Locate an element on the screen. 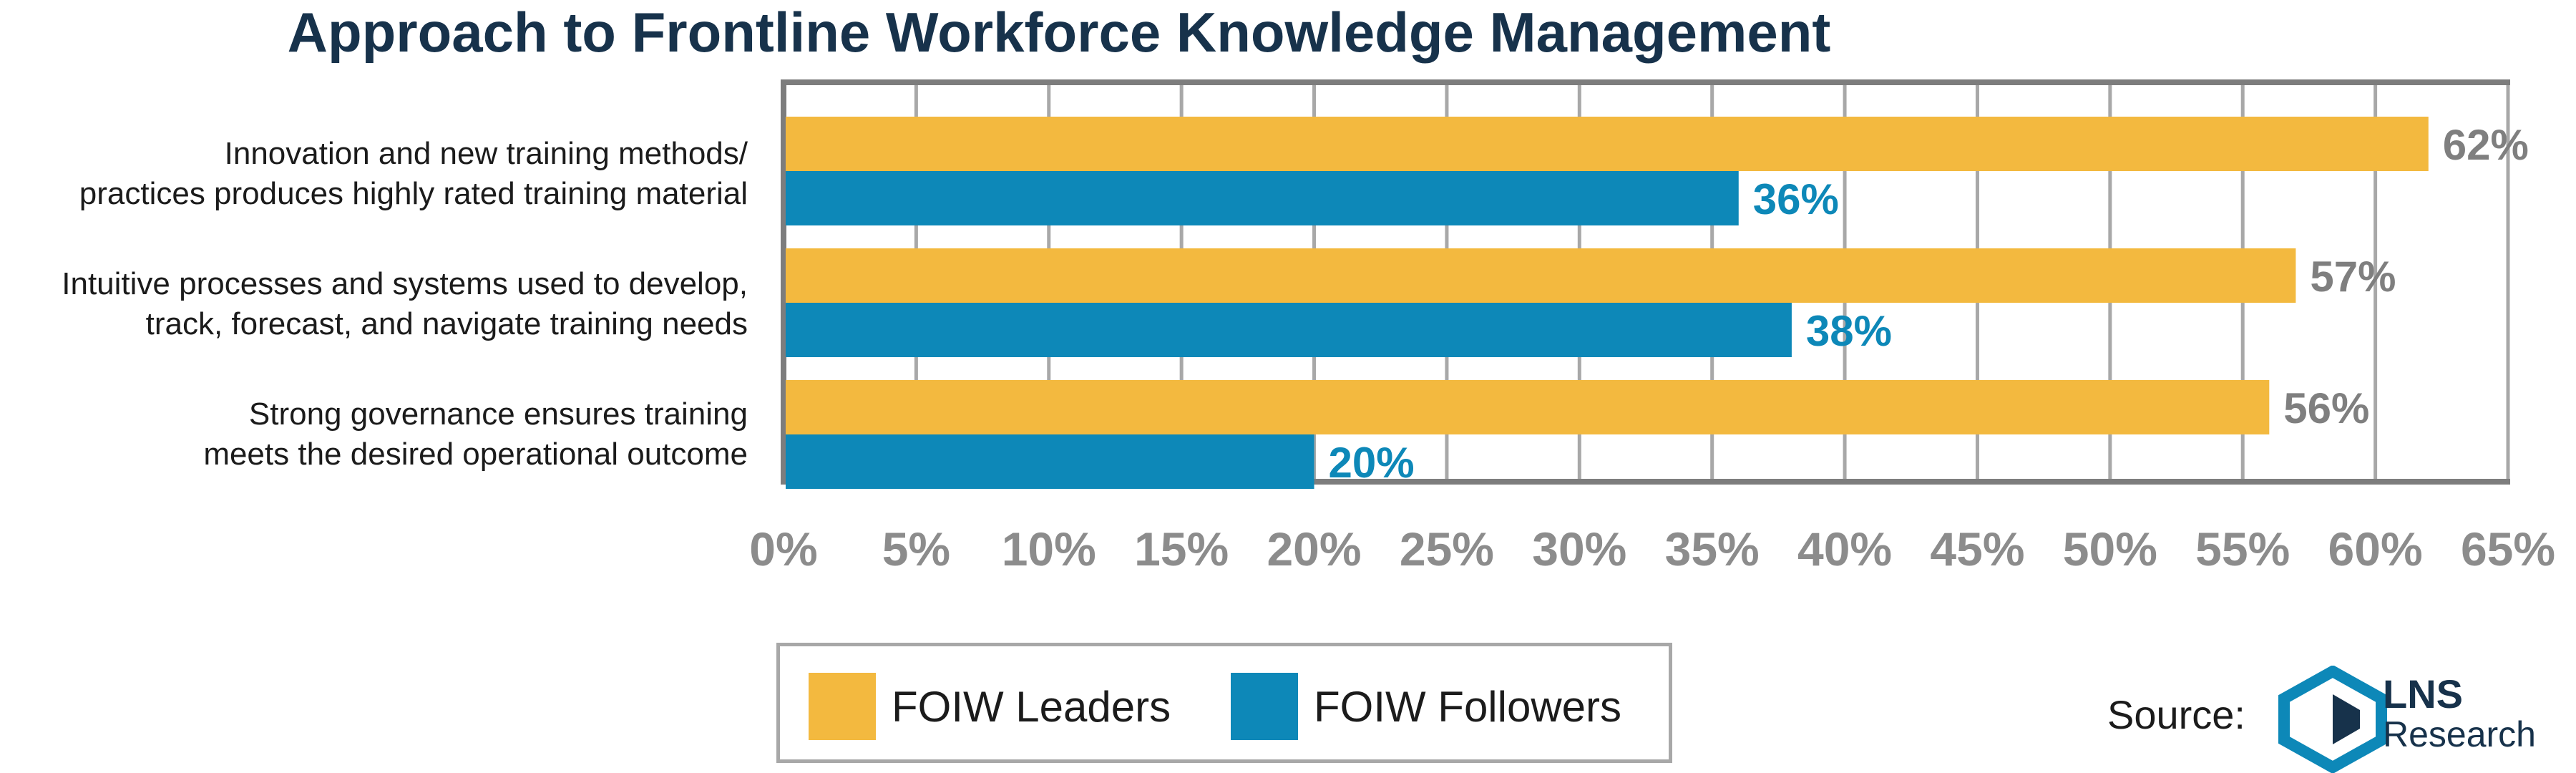 The width and height of the screenshot is (2576, 773). x-tick-label-15: 15% is located at coordinates (1181, 548).